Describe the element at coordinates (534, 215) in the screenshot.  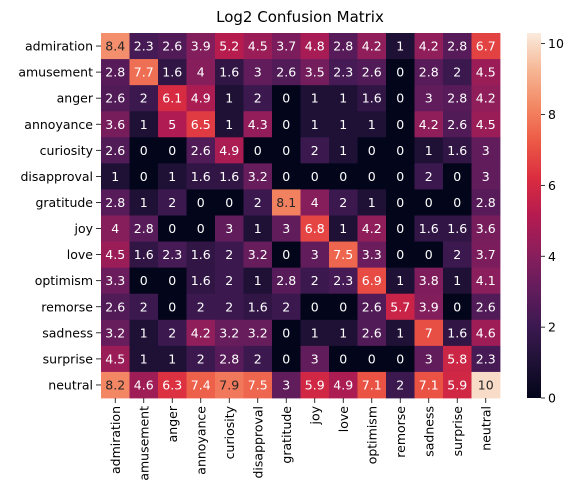
I see `colorbar` at that location.